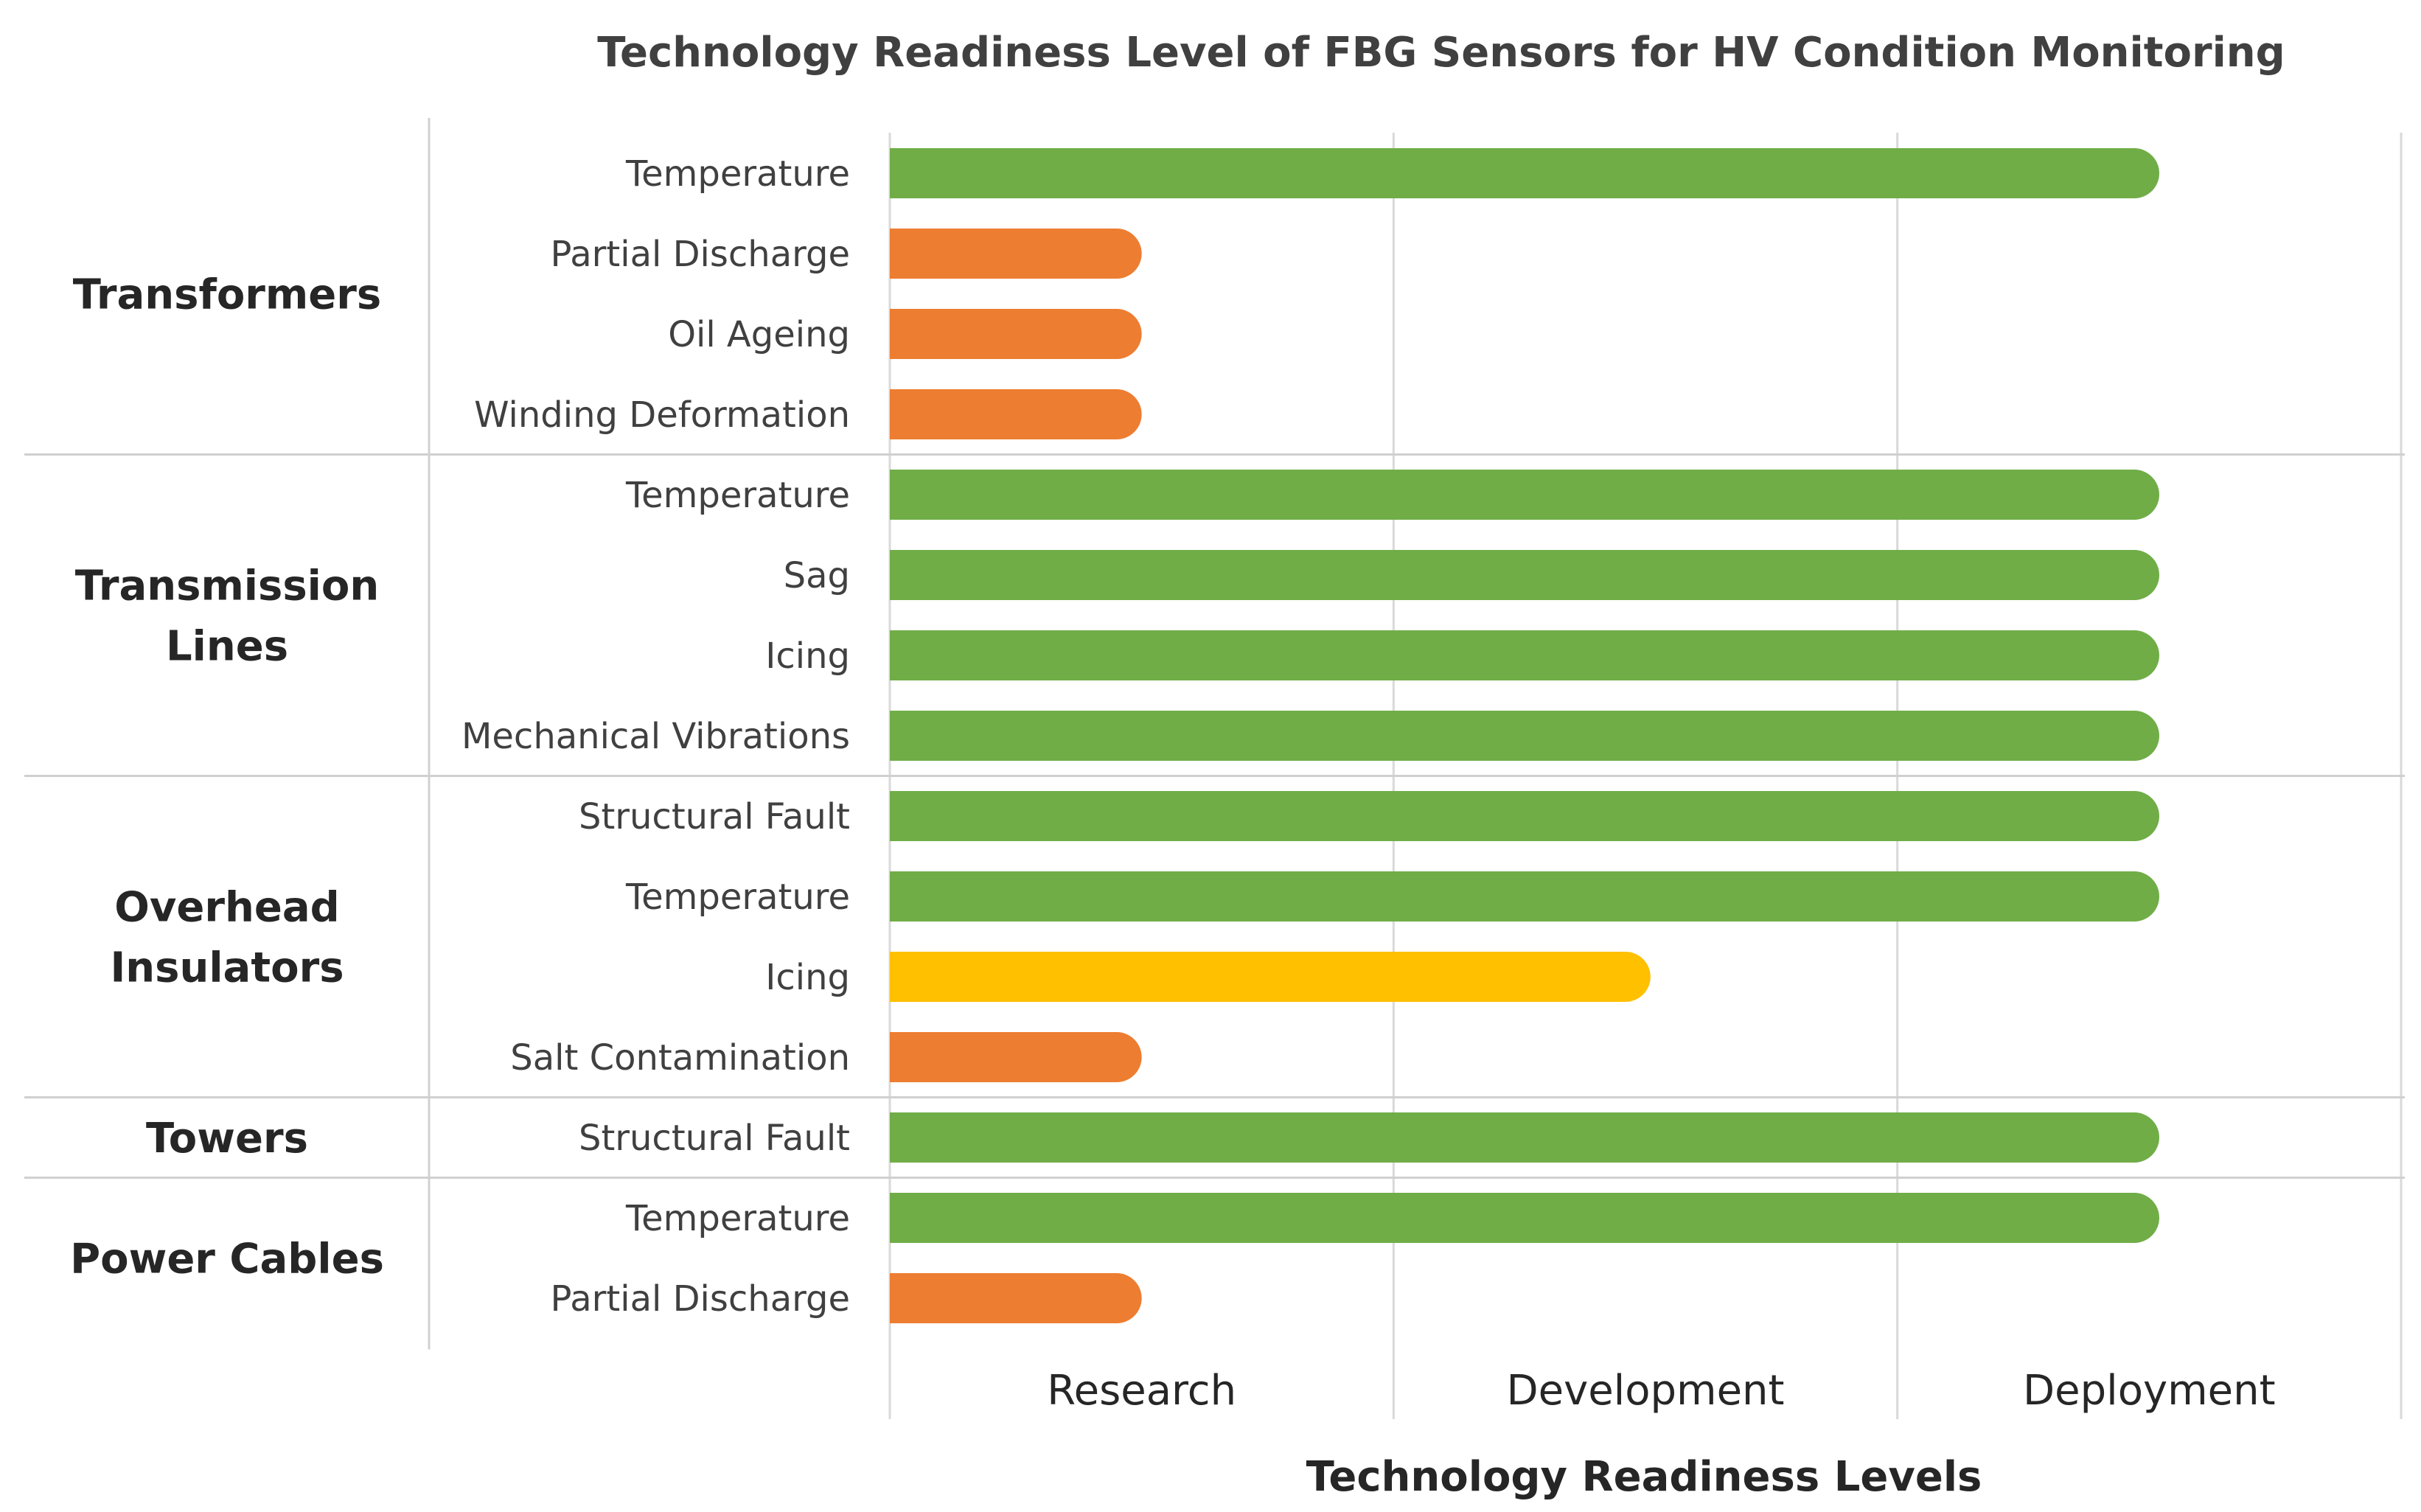  Describe the element at coordinates (902, 1298) in the screenshot. I see `bar-cap-power-cables-partial-discharge` at that location.